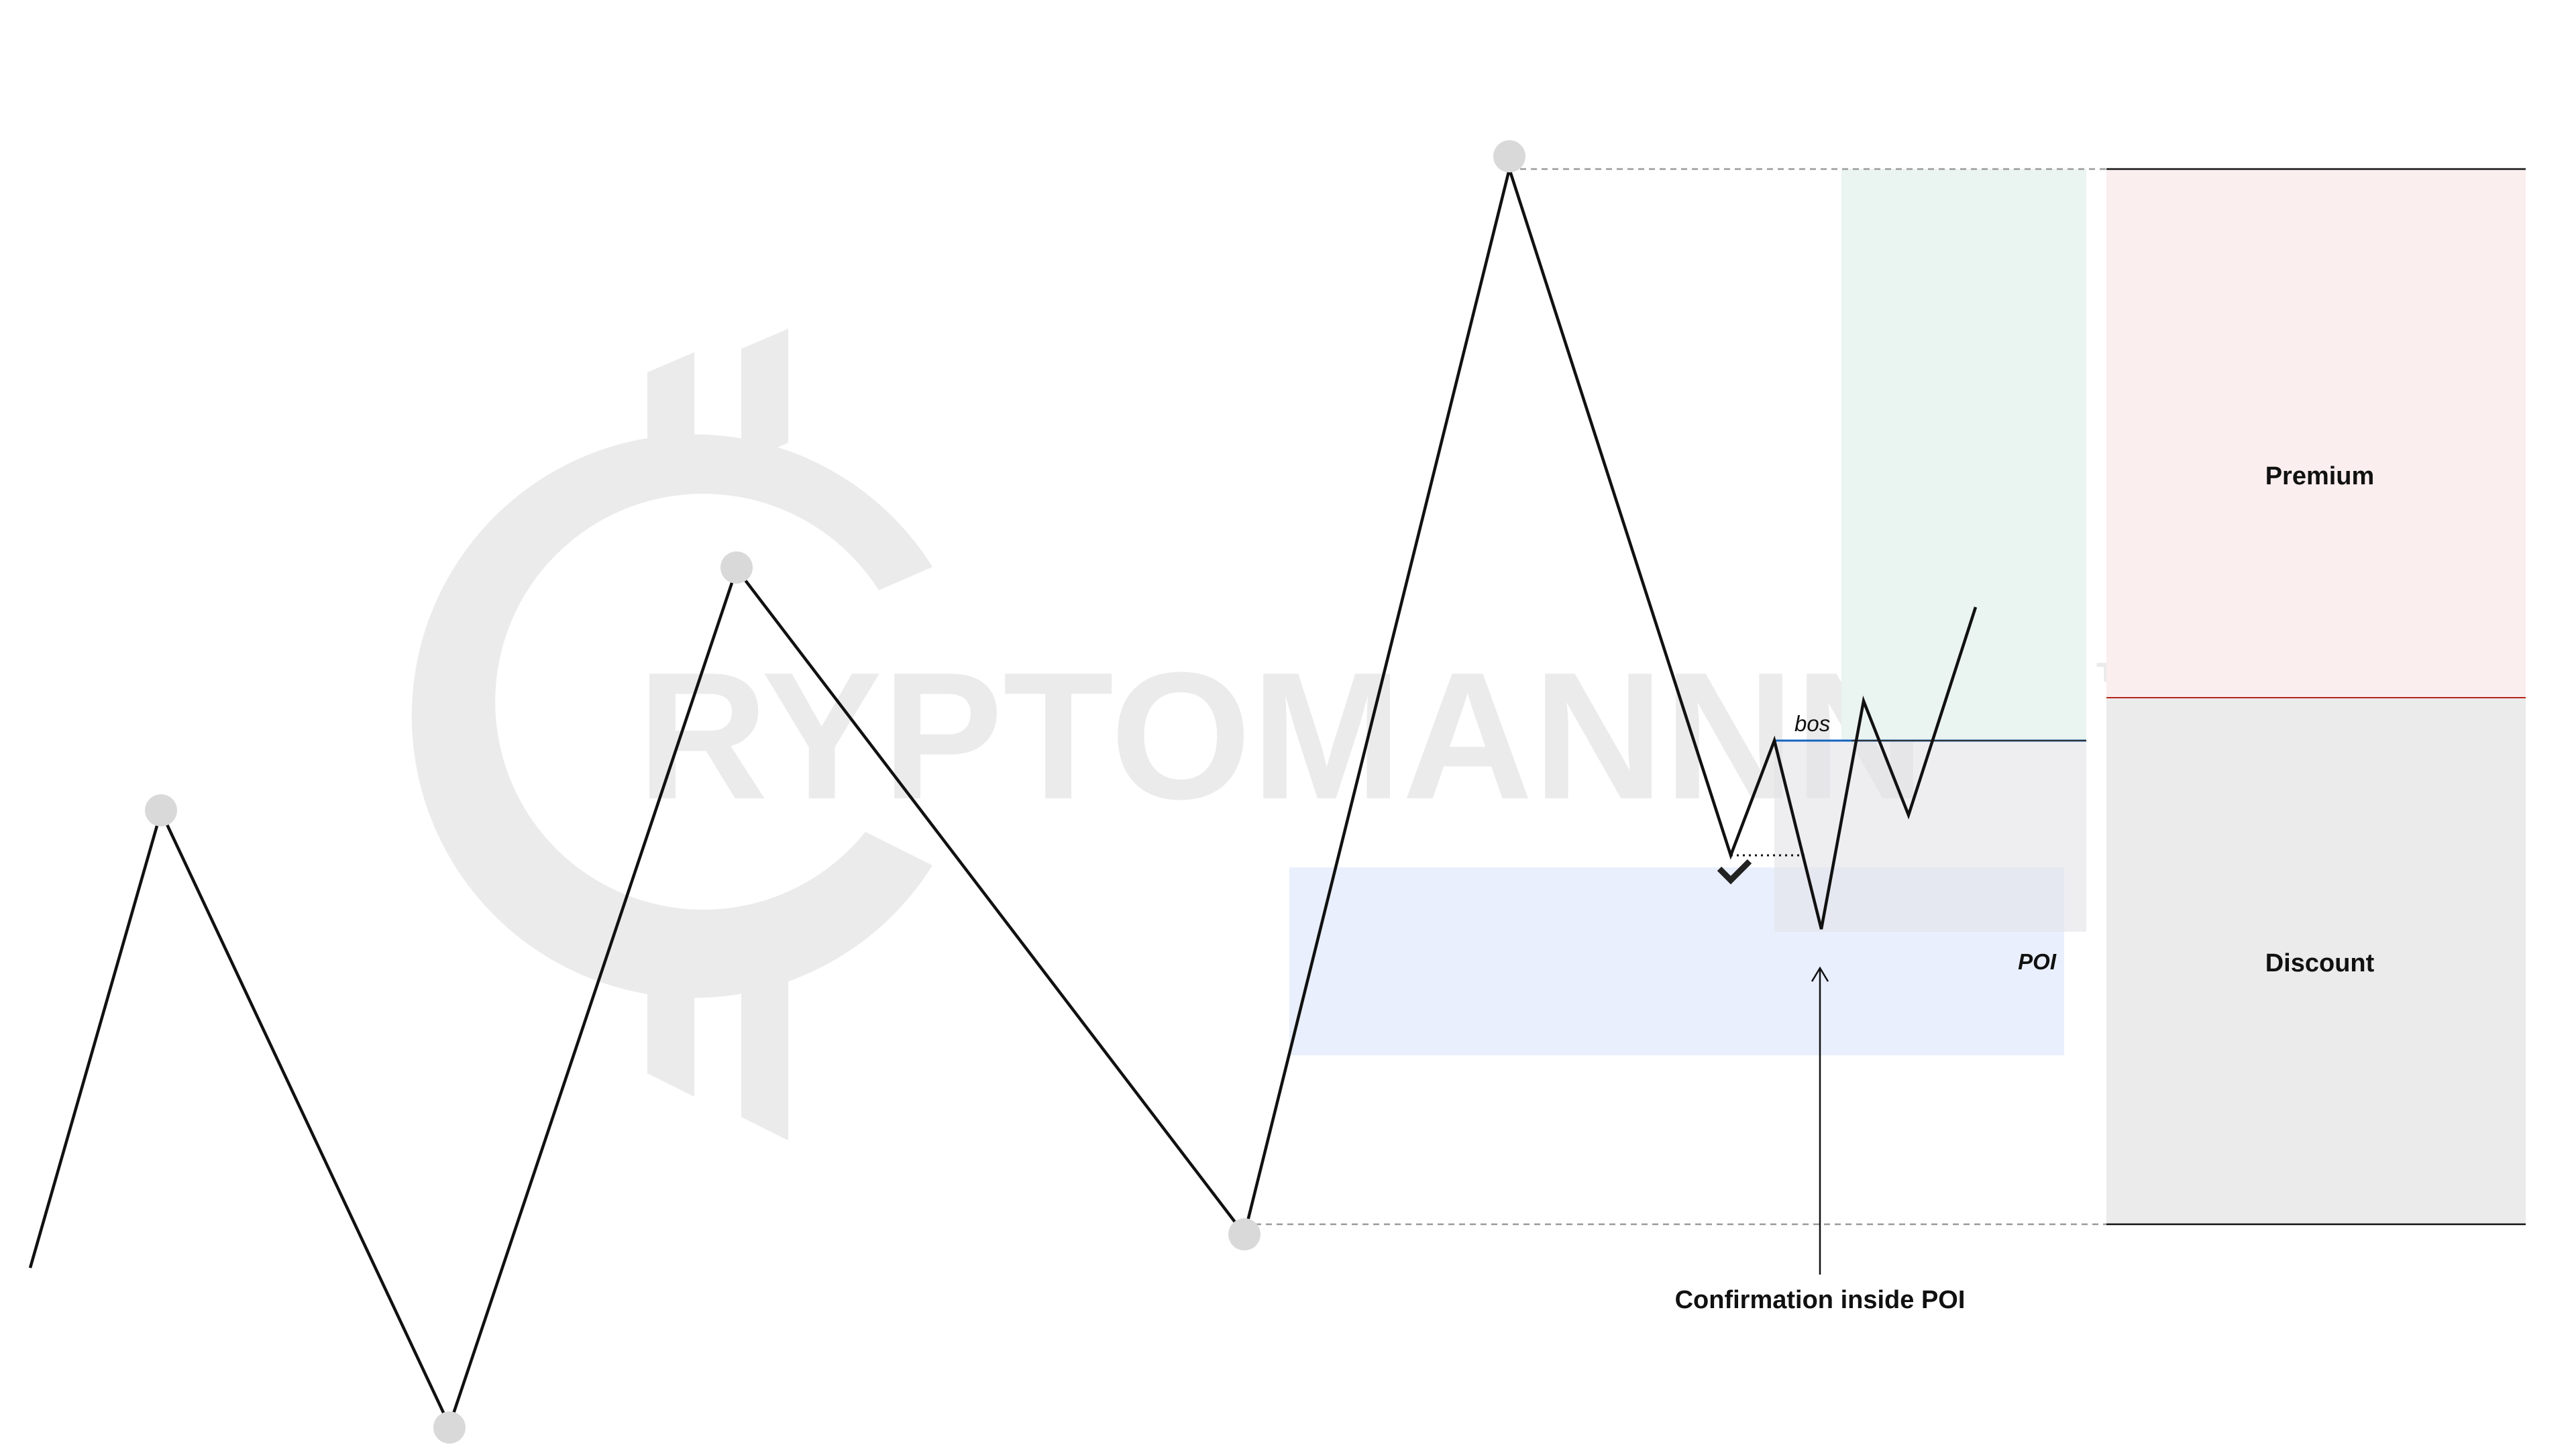 Image resolution: width=2576 pixels, height=1449 pixels. I want to click on ltf-poi-zone, so click(1930, 836).